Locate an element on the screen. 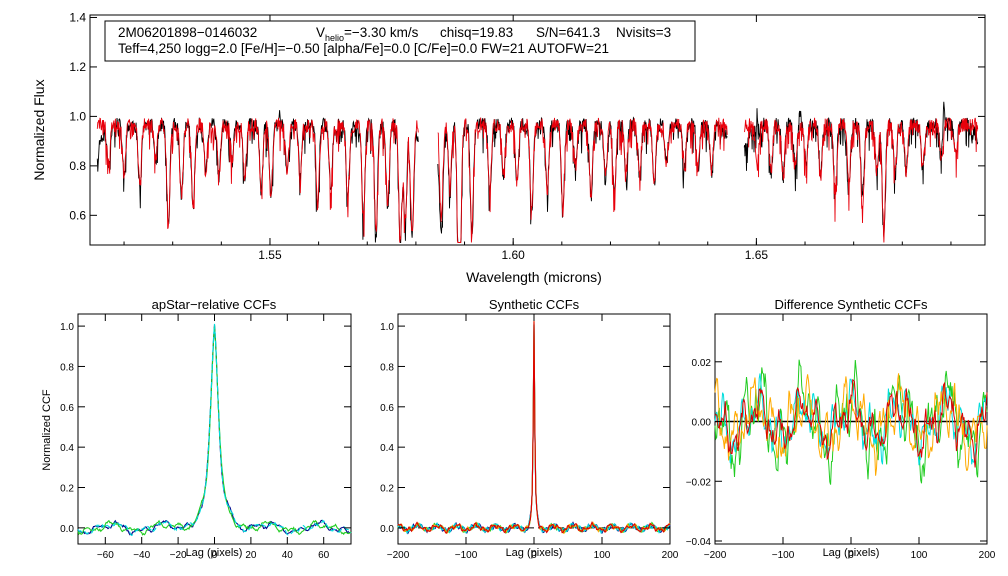 The height and width of the screenshot is (576, 1008). info-chisq: chisq=19.83 is located at coordinates (476, 32).